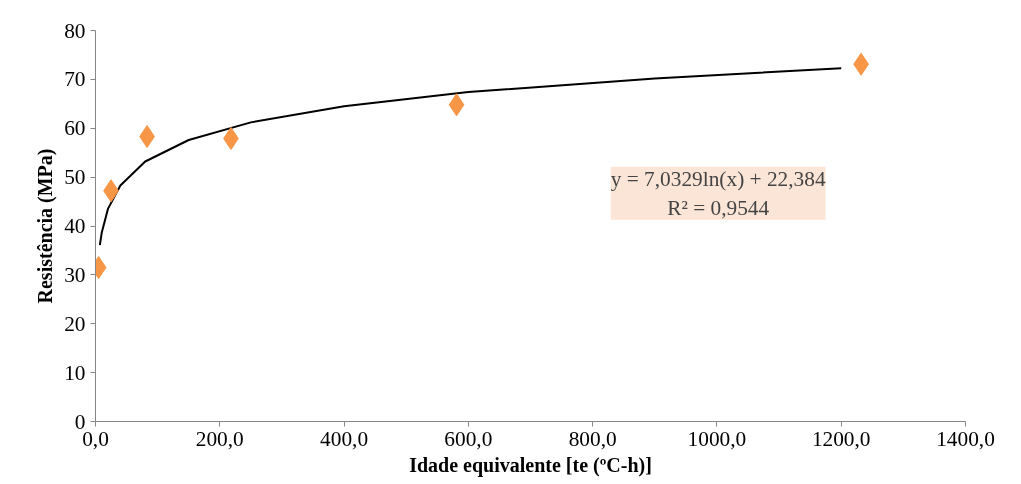  I want to click on x-tick-label: 800,0, so click(592, 438).